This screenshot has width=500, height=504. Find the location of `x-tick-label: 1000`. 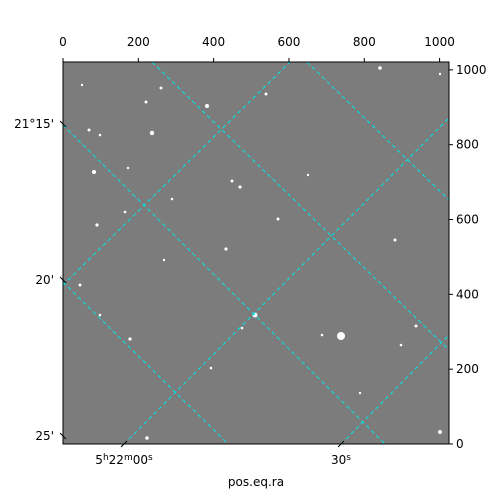

x-tick-label: 1000 is located at coordinates (439, 42).